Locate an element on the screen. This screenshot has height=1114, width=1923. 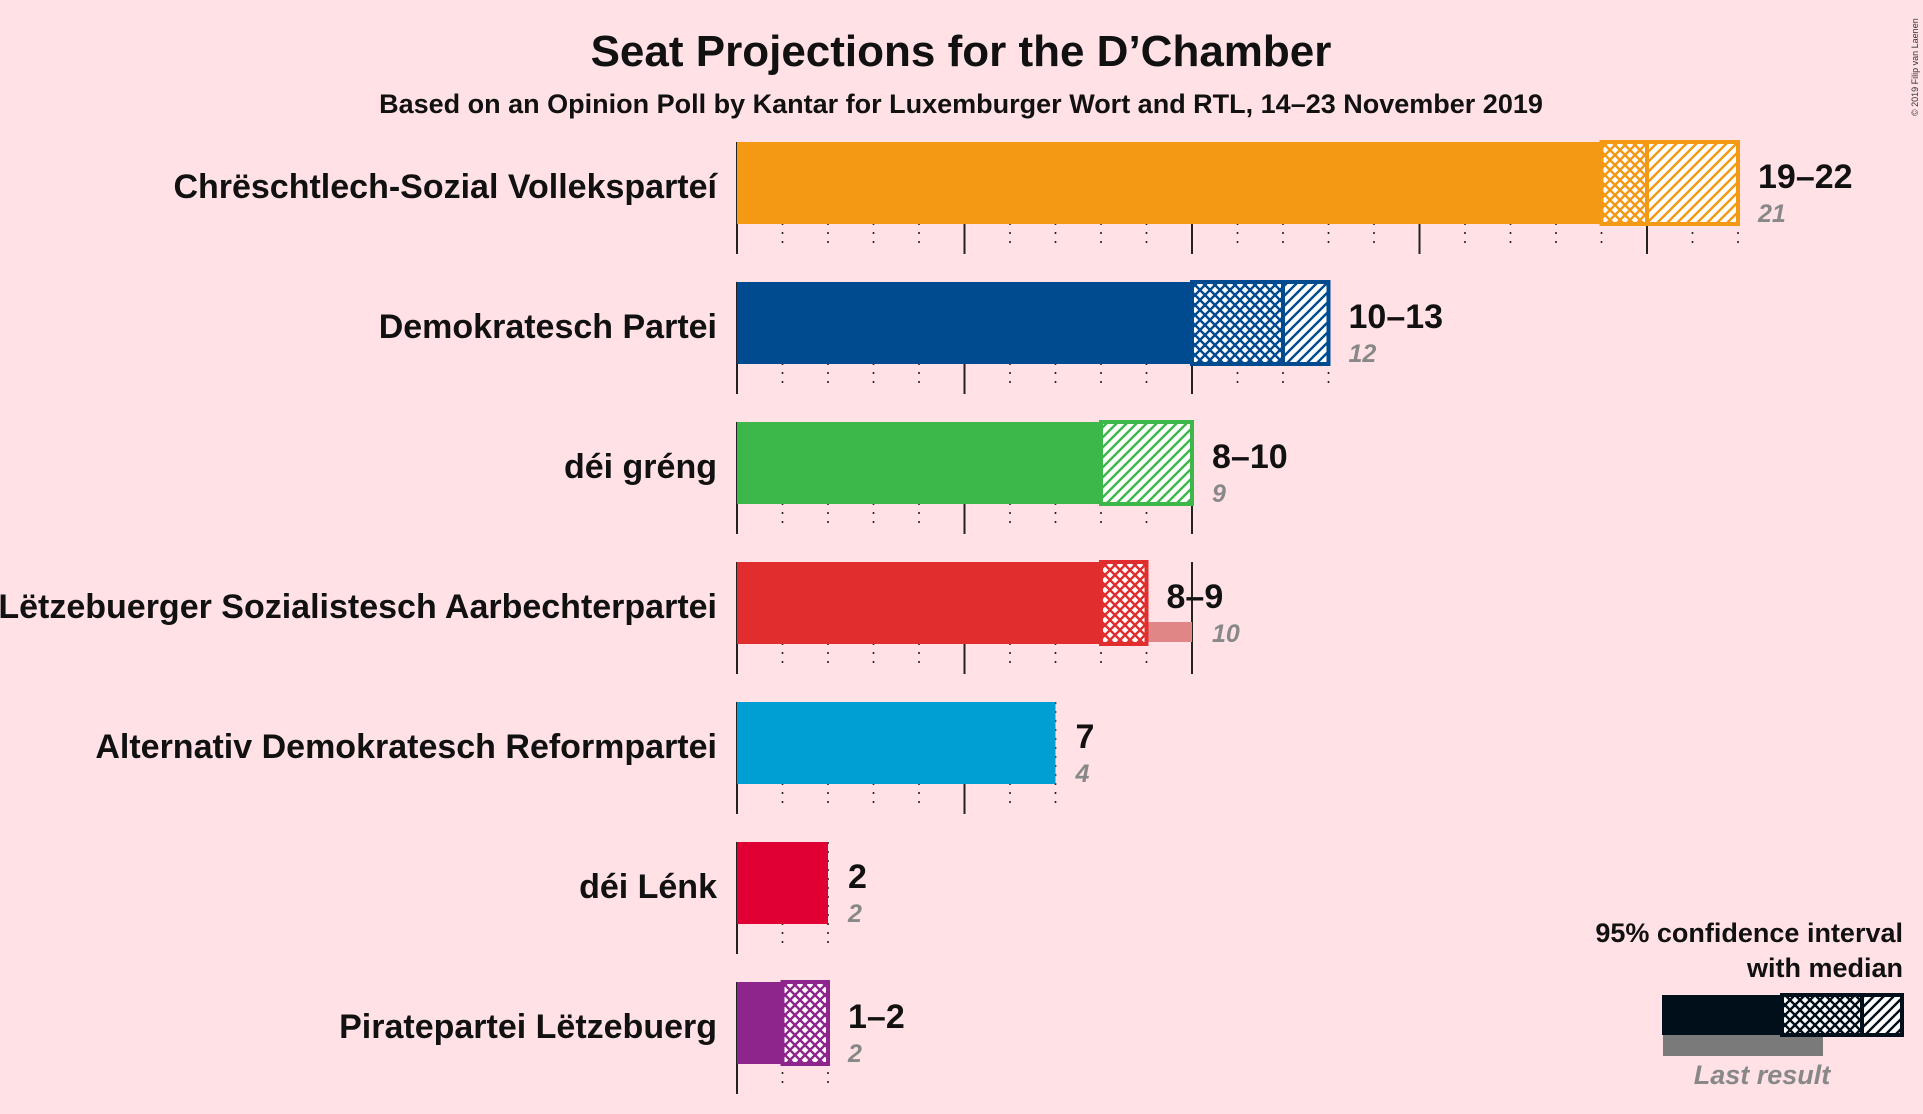
party-label: Demokratesch Partei is located at coordinates (548, 327).